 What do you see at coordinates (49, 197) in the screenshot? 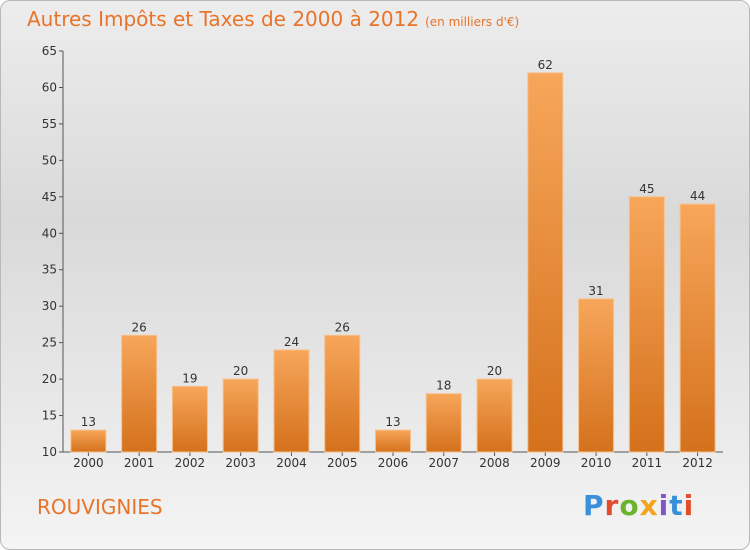
I see `y-tick-label: 45` at bounding box center [49, 197].